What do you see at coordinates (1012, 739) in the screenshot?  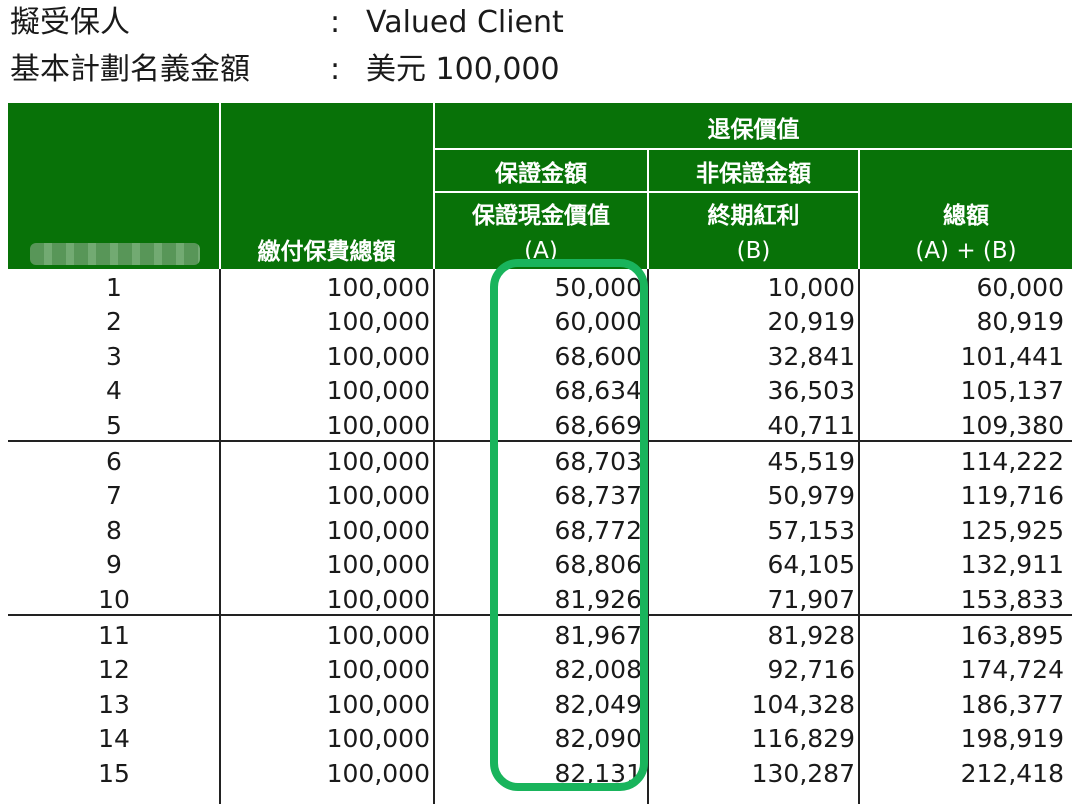 I see `total-value-cell: 198,919` at bounding box center [1012, 739].